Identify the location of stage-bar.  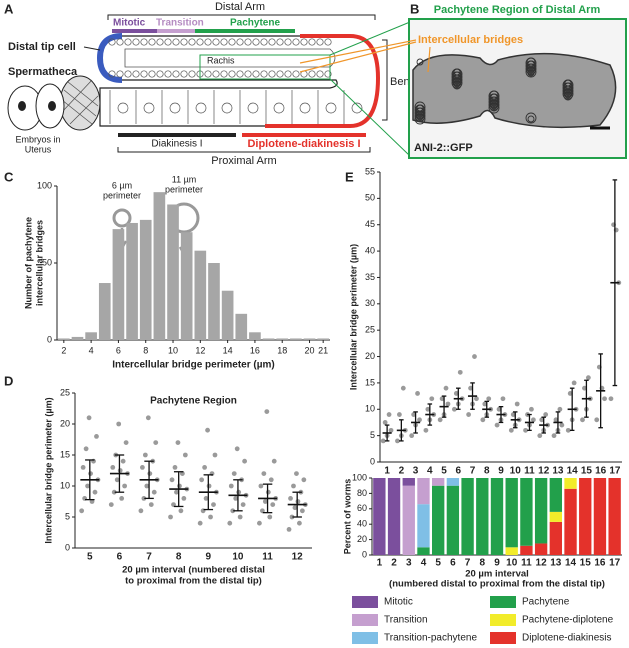
(176, 31).